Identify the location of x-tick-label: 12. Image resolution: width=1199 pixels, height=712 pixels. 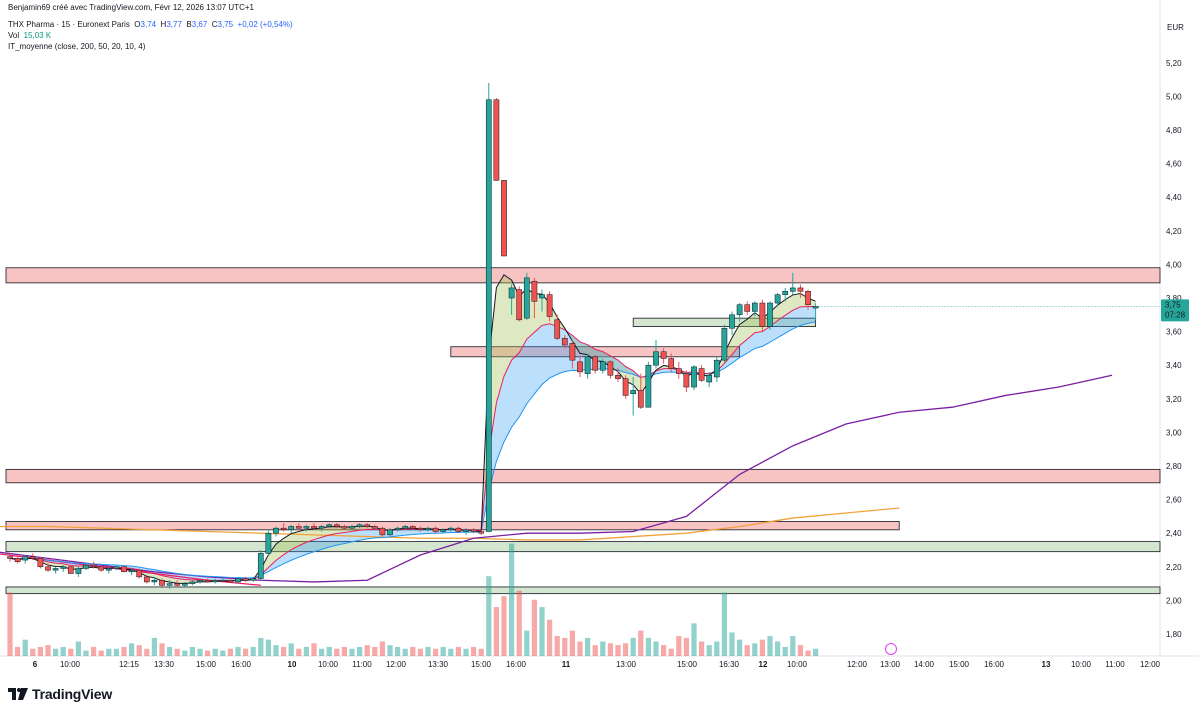
(763, 664).